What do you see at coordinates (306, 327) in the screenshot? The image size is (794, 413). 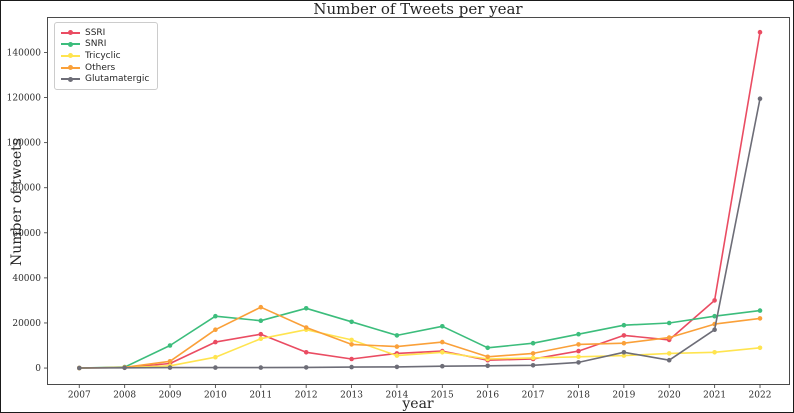 I see `data-point-others-2012` at bounding box center [306, 327].